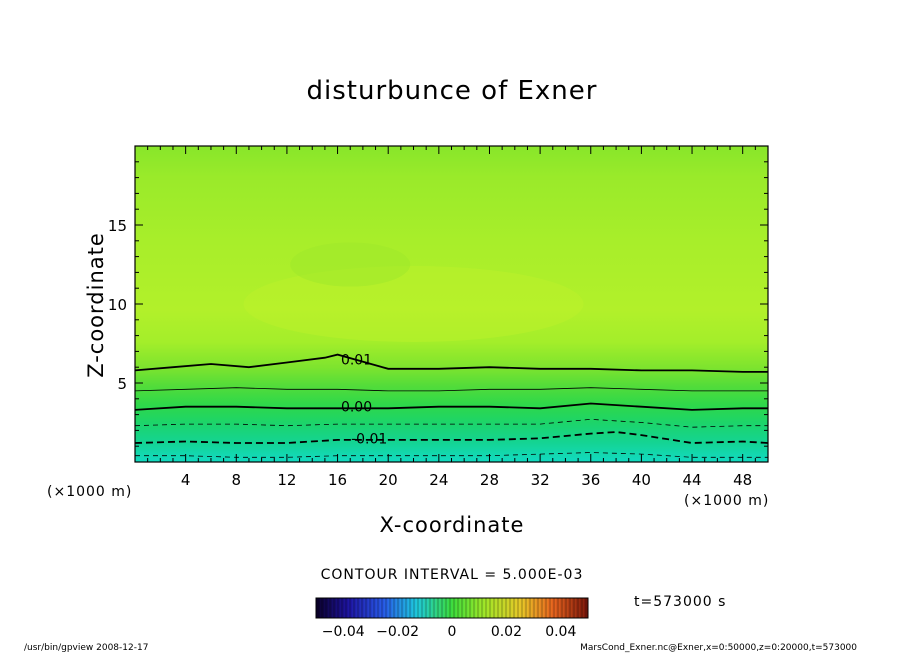 The height and width of the screenshot is (654, 904). What do you see at coordinates (727, 501) in the screenshot?
I see `x-axis-unit: (×1000 m)` at bounding box center [727, 501].